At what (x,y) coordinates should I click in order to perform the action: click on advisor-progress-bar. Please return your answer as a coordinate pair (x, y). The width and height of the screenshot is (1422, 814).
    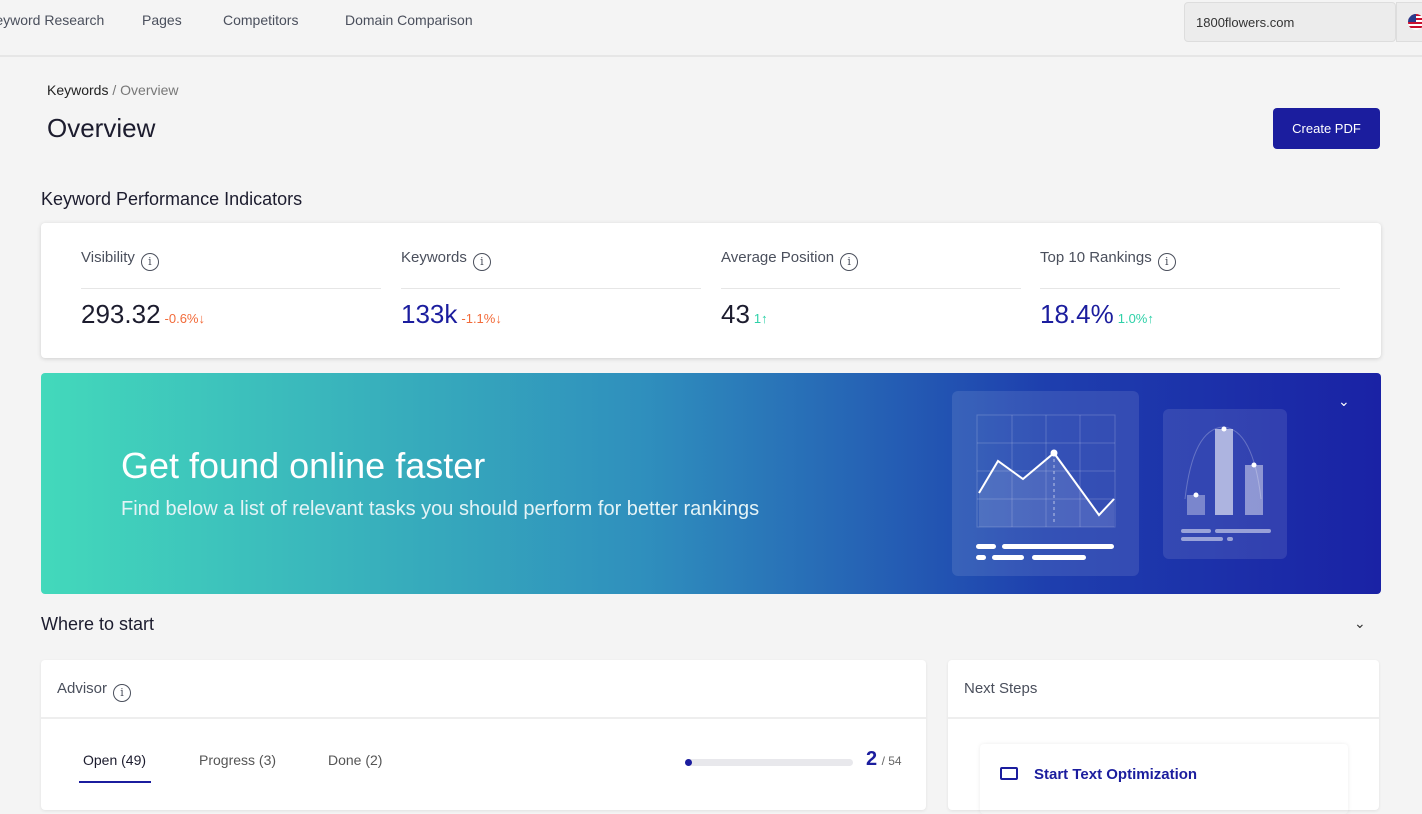
    Looking at the image, I should click on (769, 762).